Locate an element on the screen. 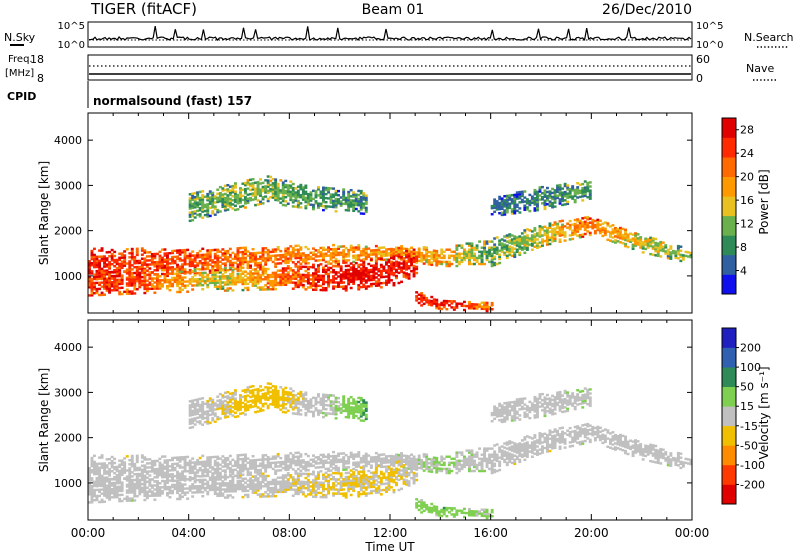  y-tick-label: 3000 is located at coordinates (68, 185).